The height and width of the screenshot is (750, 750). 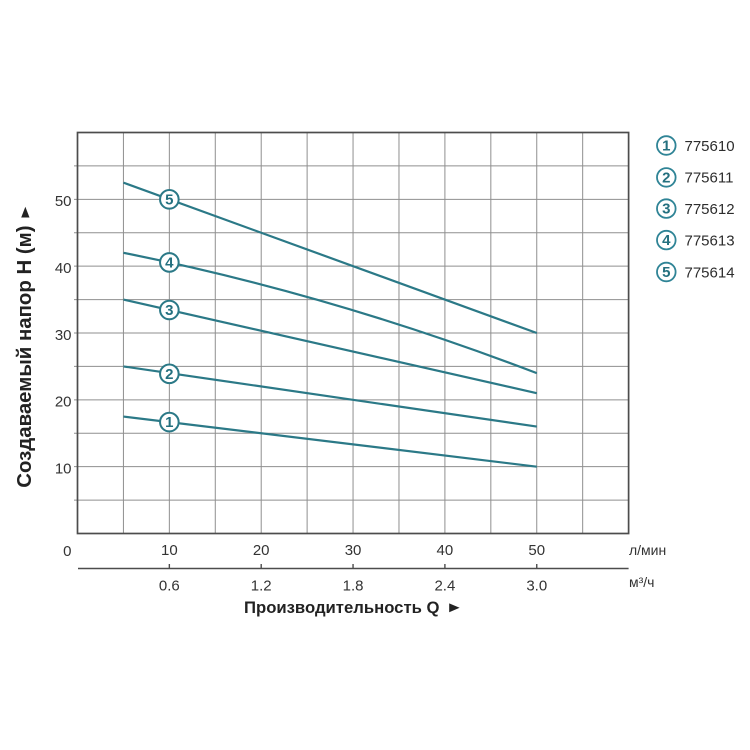 What do you see at coordinates (647, 550) in the screenshot?
I see `svg-text: л/мин` at bounding box center [647, 550].